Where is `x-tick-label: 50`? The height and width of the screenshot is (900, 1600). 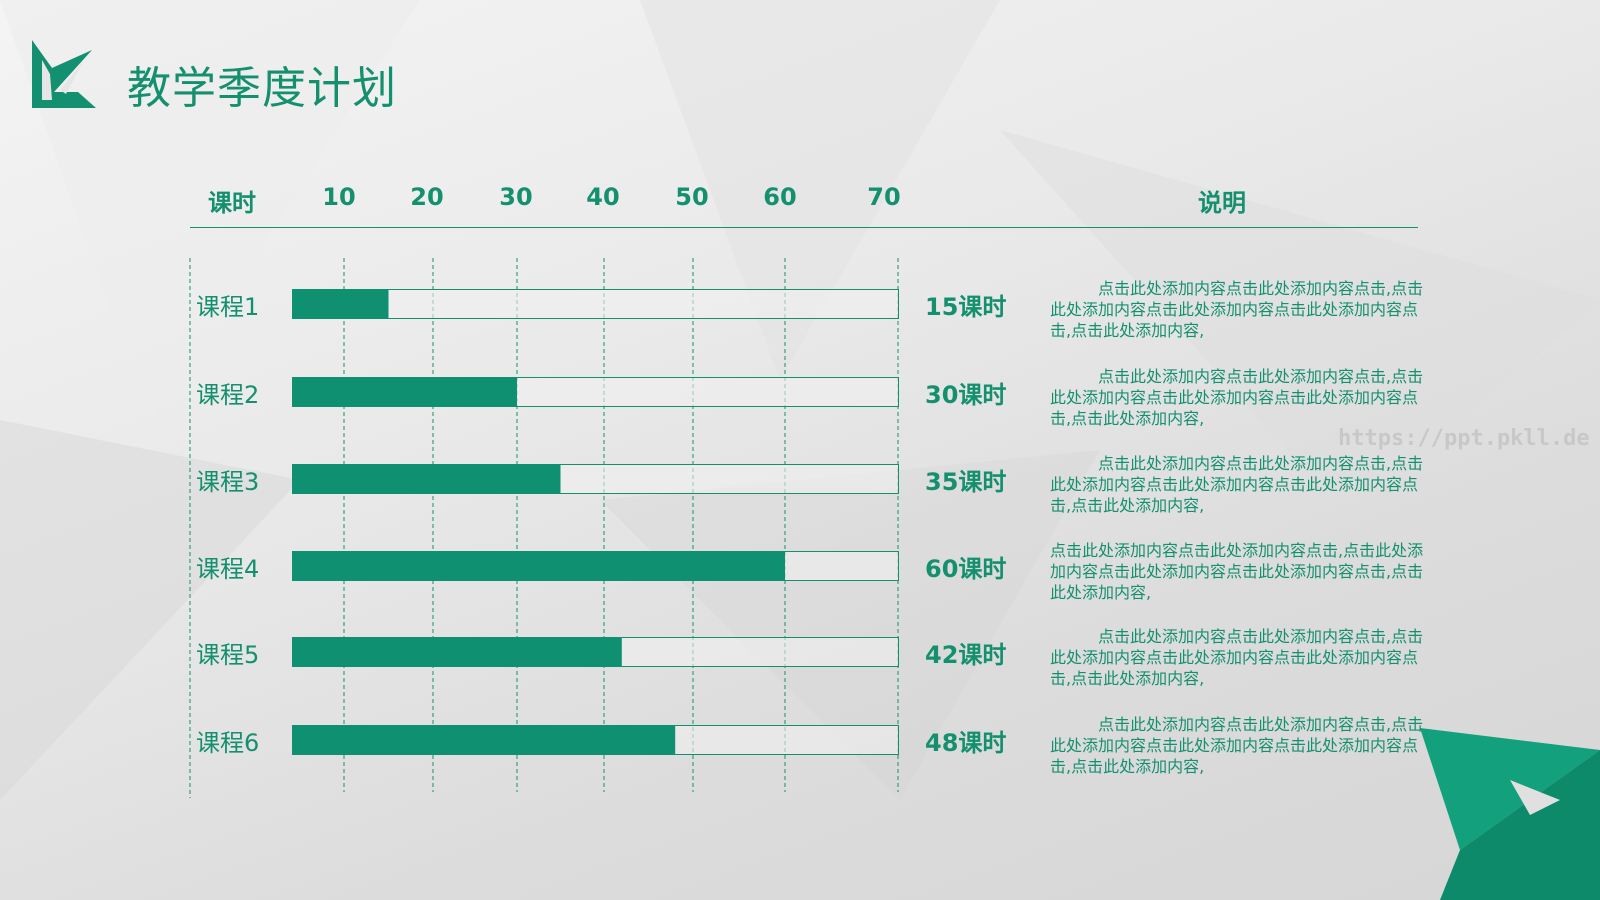
x-tick-label: 50 is located at coordinates (692, 197).